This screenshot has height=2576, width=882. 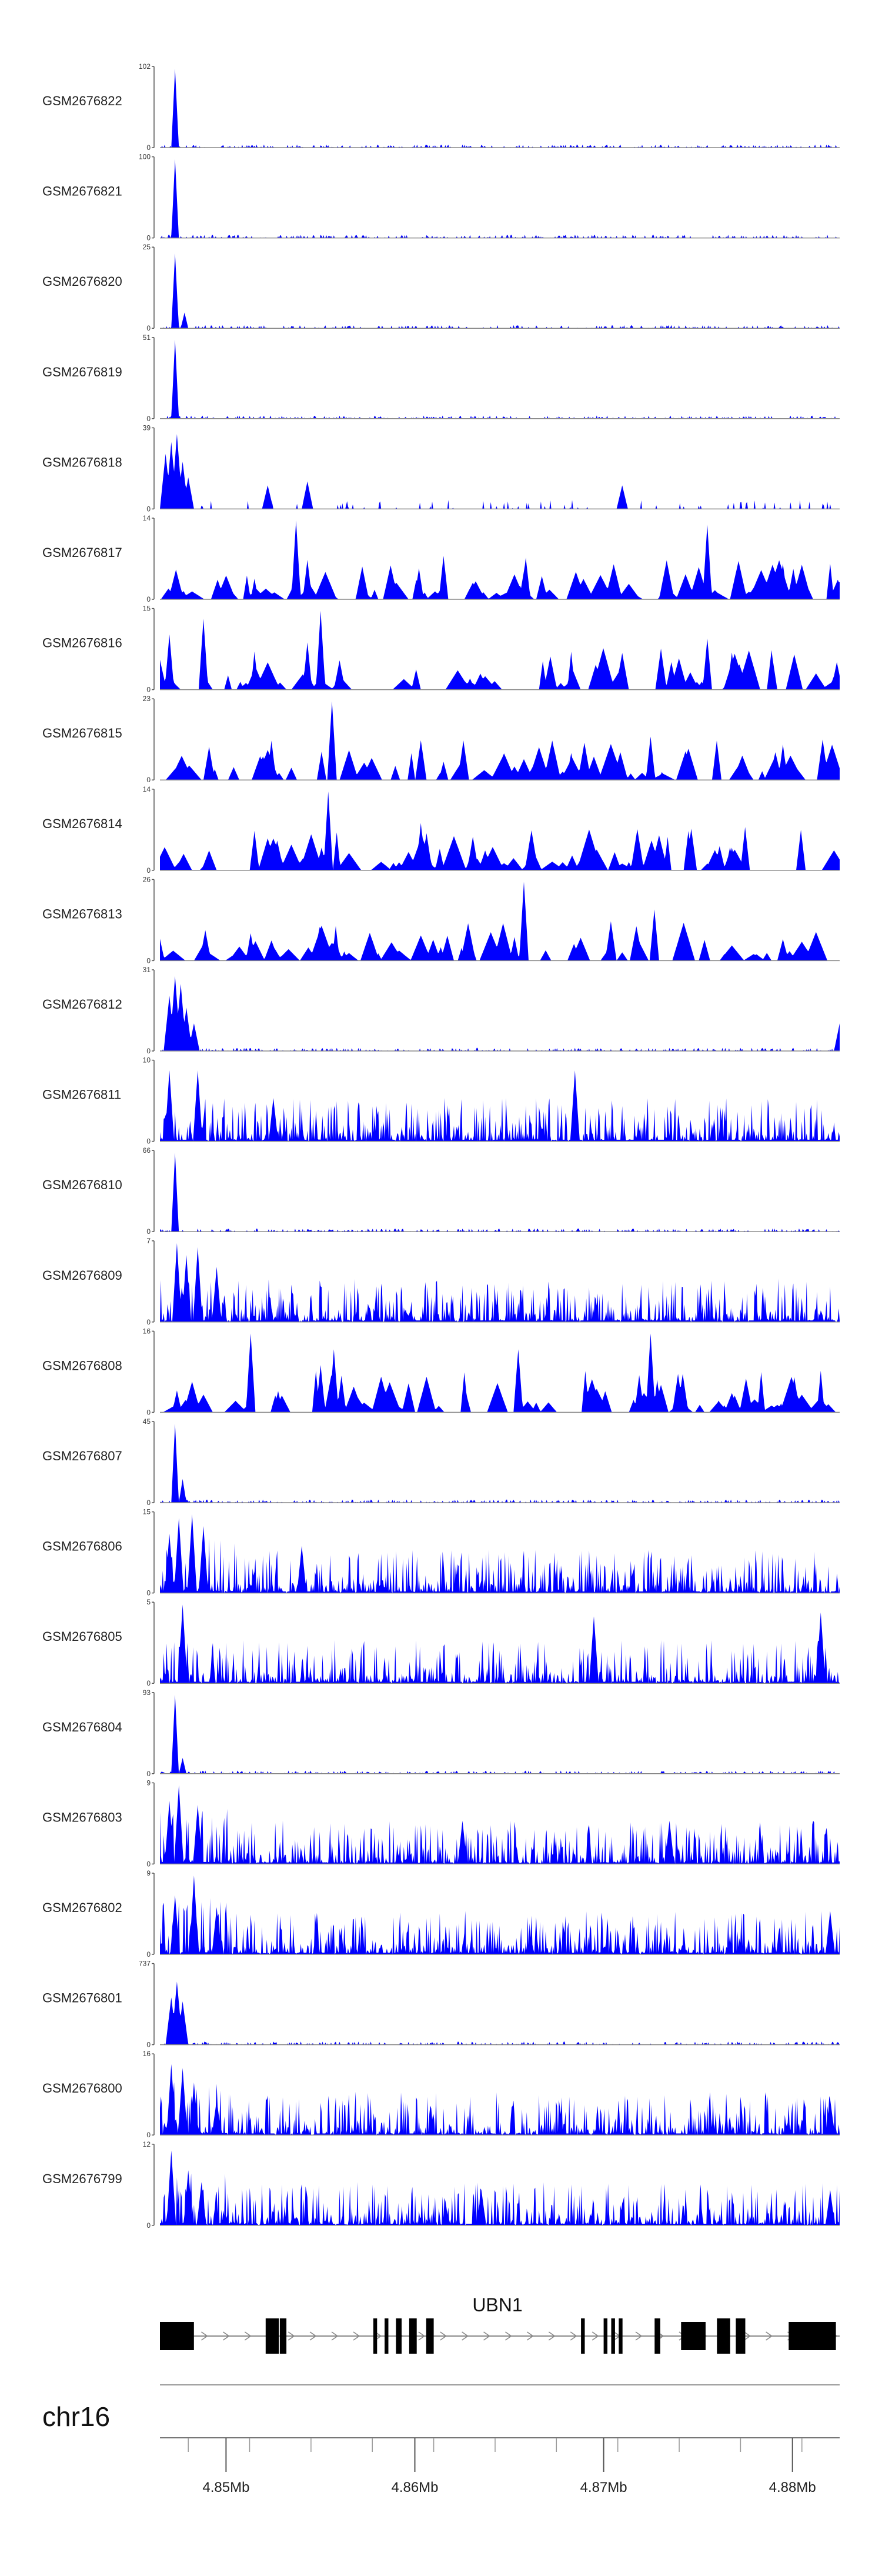 What do you see at coordinates (147, 789) in the screenshot?
I see `y-max-label: 14` at bounding box center [147, 789].